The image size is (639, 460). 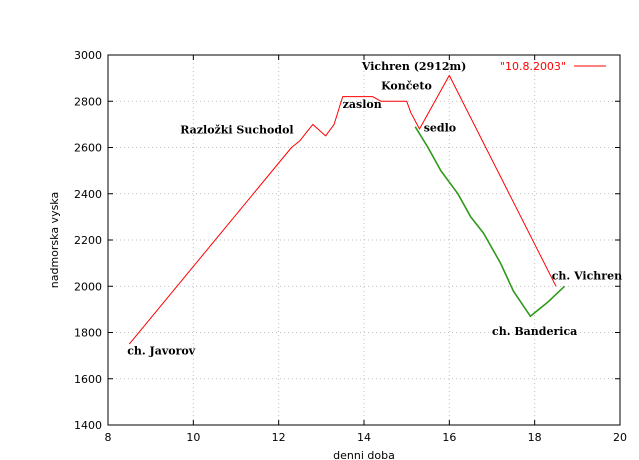 I want to click on y-axis-label: nadmorska vyska, so click(x=54, y=240).